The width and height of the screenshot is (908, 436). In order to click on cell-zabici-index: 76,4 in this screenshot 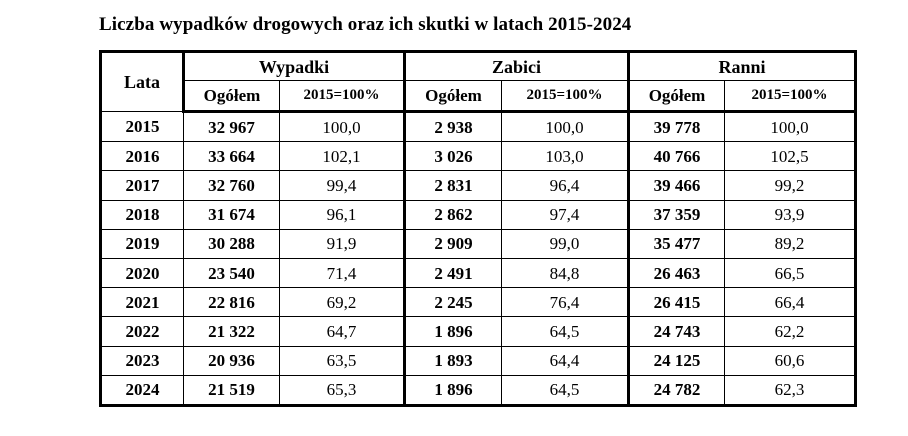, I will do `click(565, 302)`.